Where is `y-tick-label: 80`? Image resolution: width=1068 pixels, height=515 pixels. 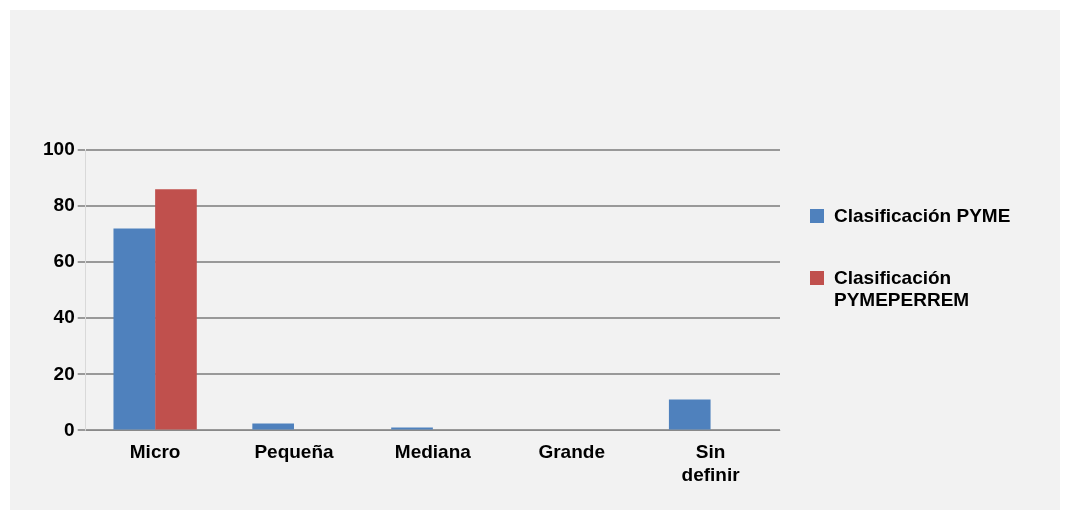
y-tick-label: 80 is located at coordinates (64, 205).